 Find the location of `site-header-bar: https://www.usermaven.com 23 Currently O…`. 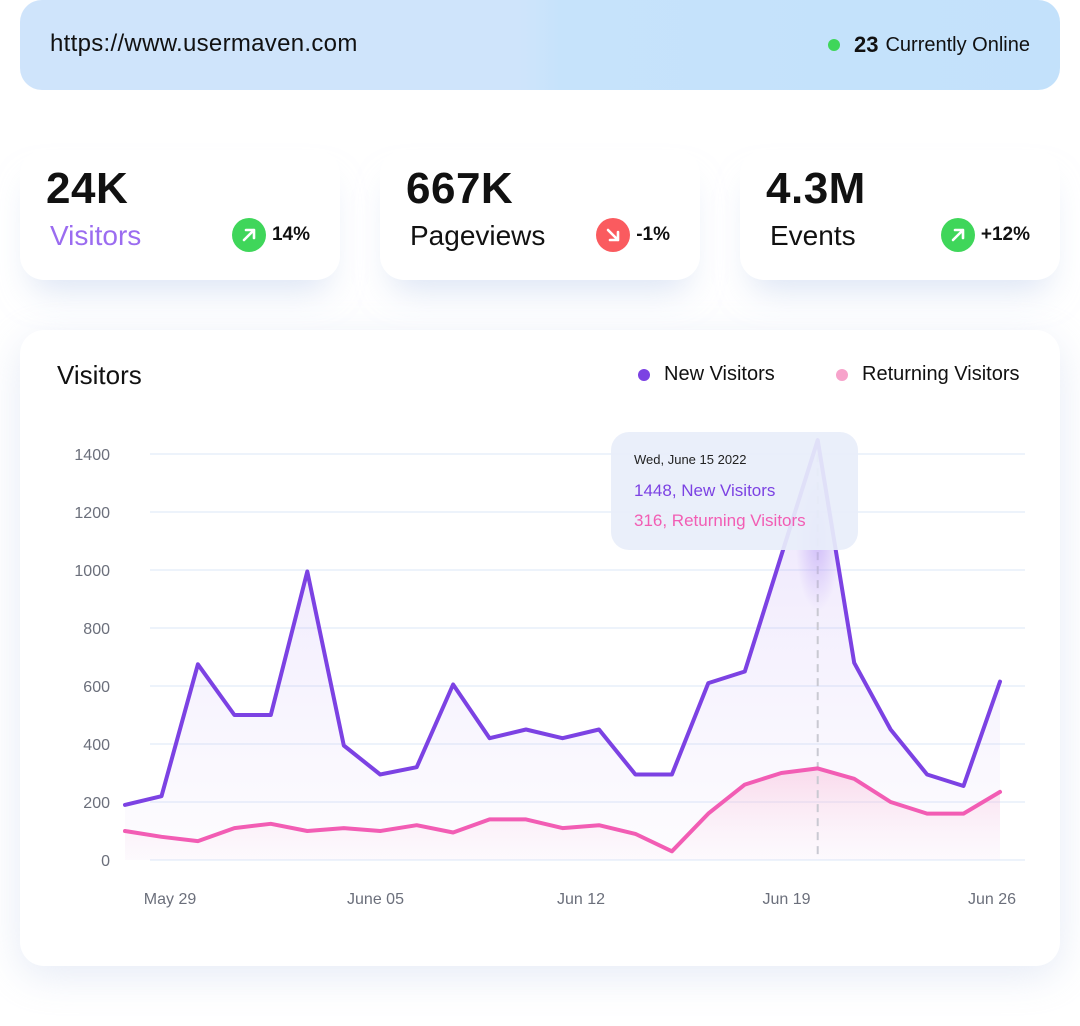

site-header-bar: https://www.usermaven.com 23 Currently O… is located at coordinates (540, 45).